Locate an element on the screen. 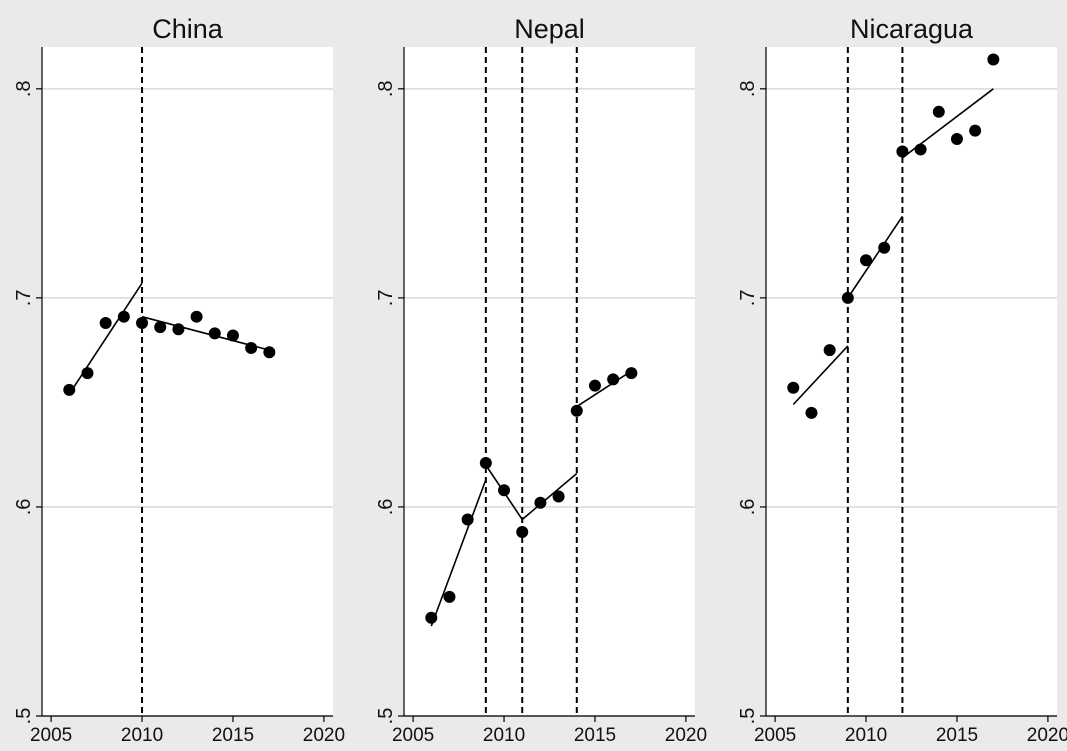 Image resolution: width=1067 pixels, height=751 pixels. panel-title: China is located at coordinates (188, 29).